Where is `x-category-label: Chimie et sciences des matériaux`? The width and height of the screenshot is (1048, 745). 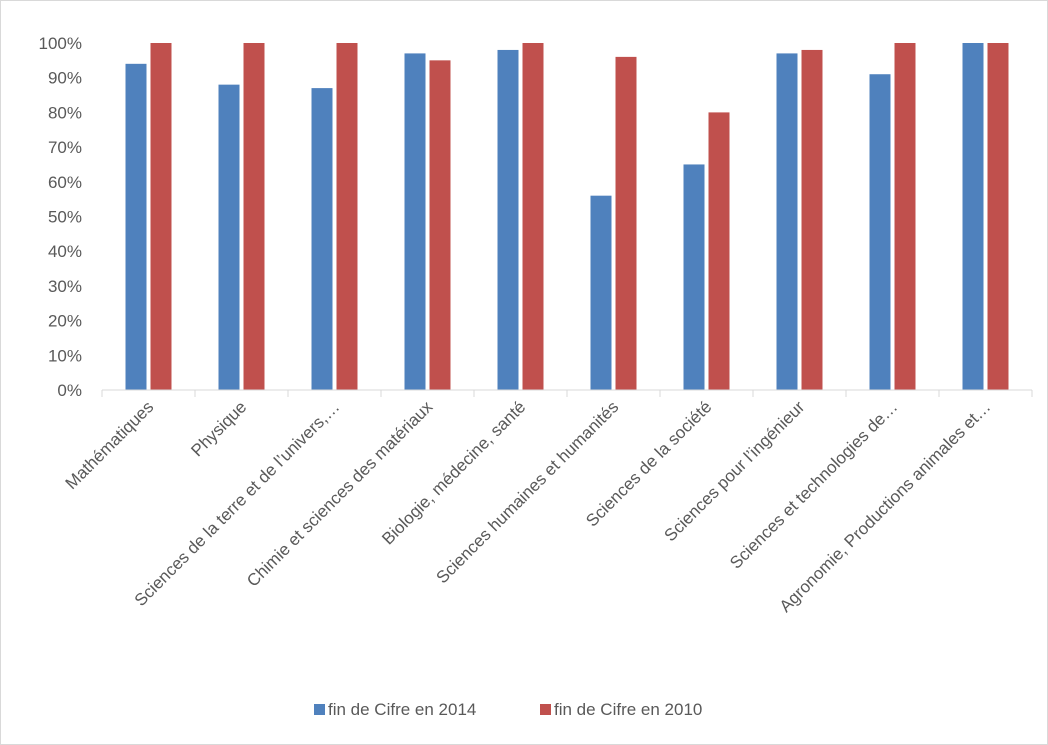 x-category-label: Chimie et sciences des matériaux is located at coordinates (340, 494).